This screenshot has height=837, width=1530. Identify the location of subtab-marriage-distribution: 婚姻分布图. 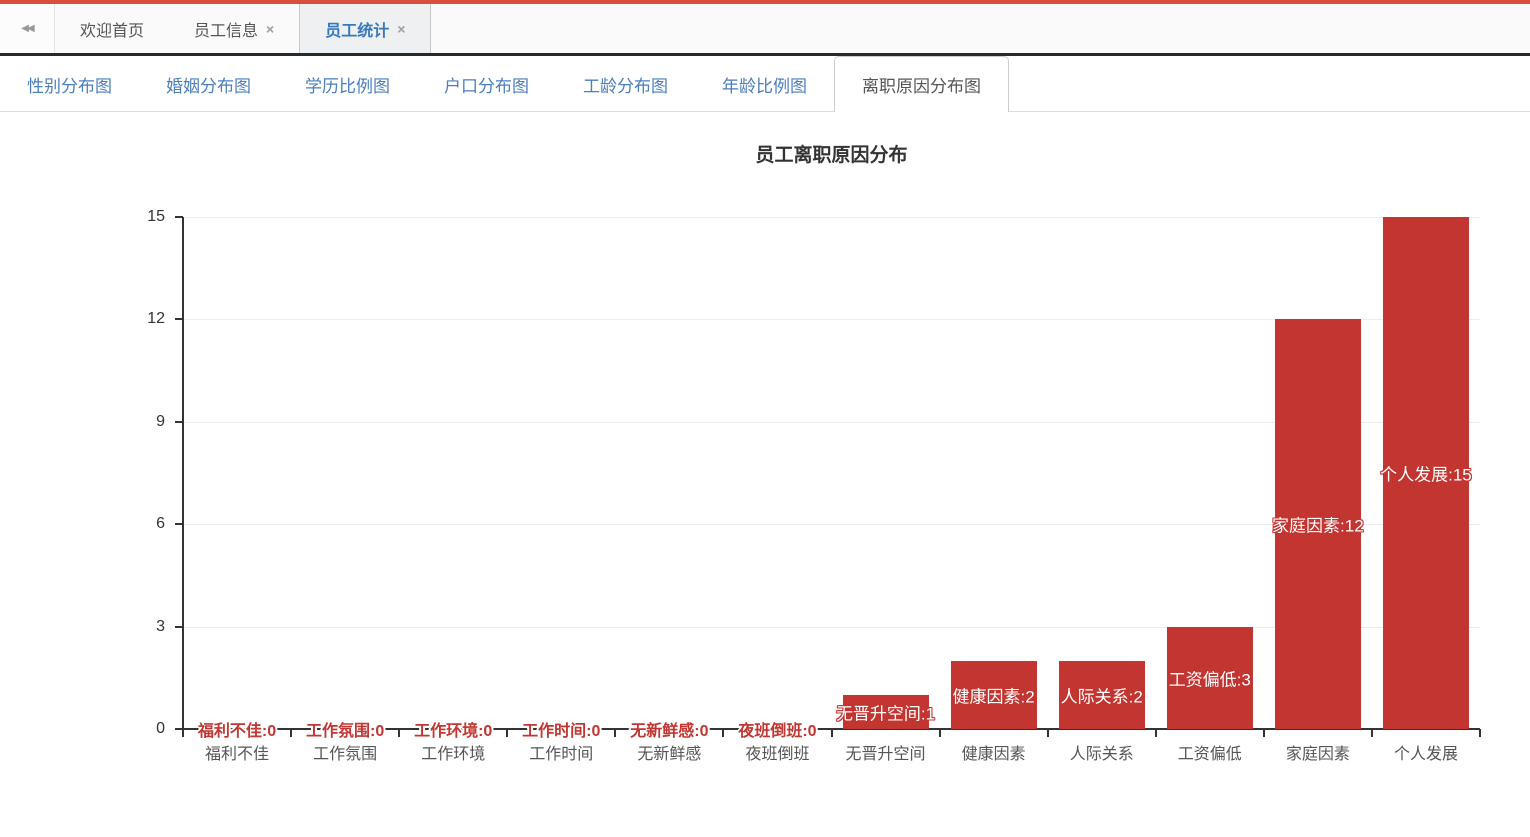
(208, 86).